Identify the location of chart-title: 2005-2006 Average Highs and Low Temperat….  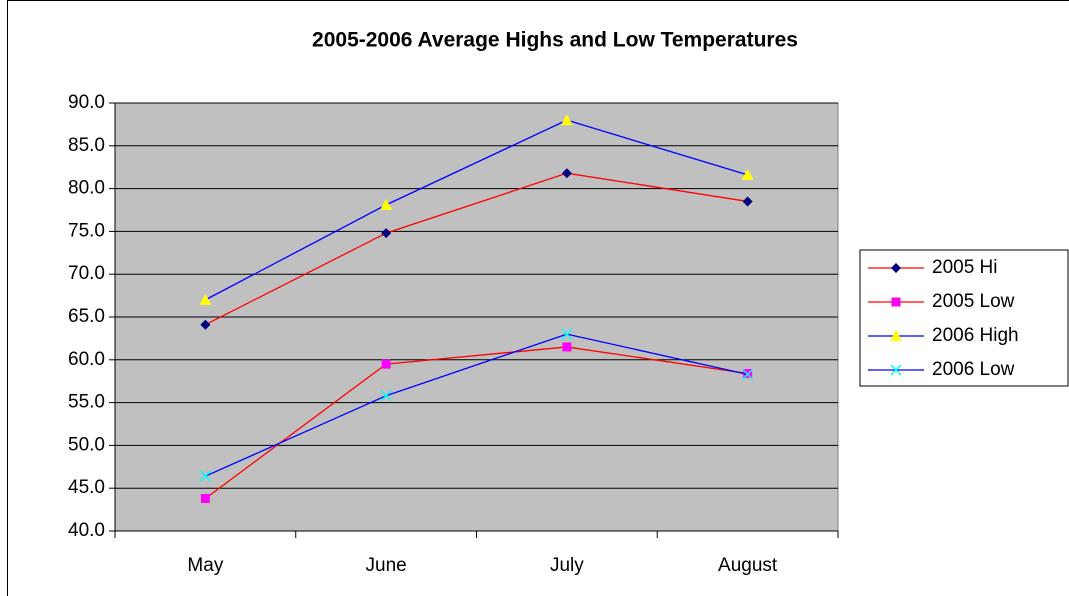
(555, 40).